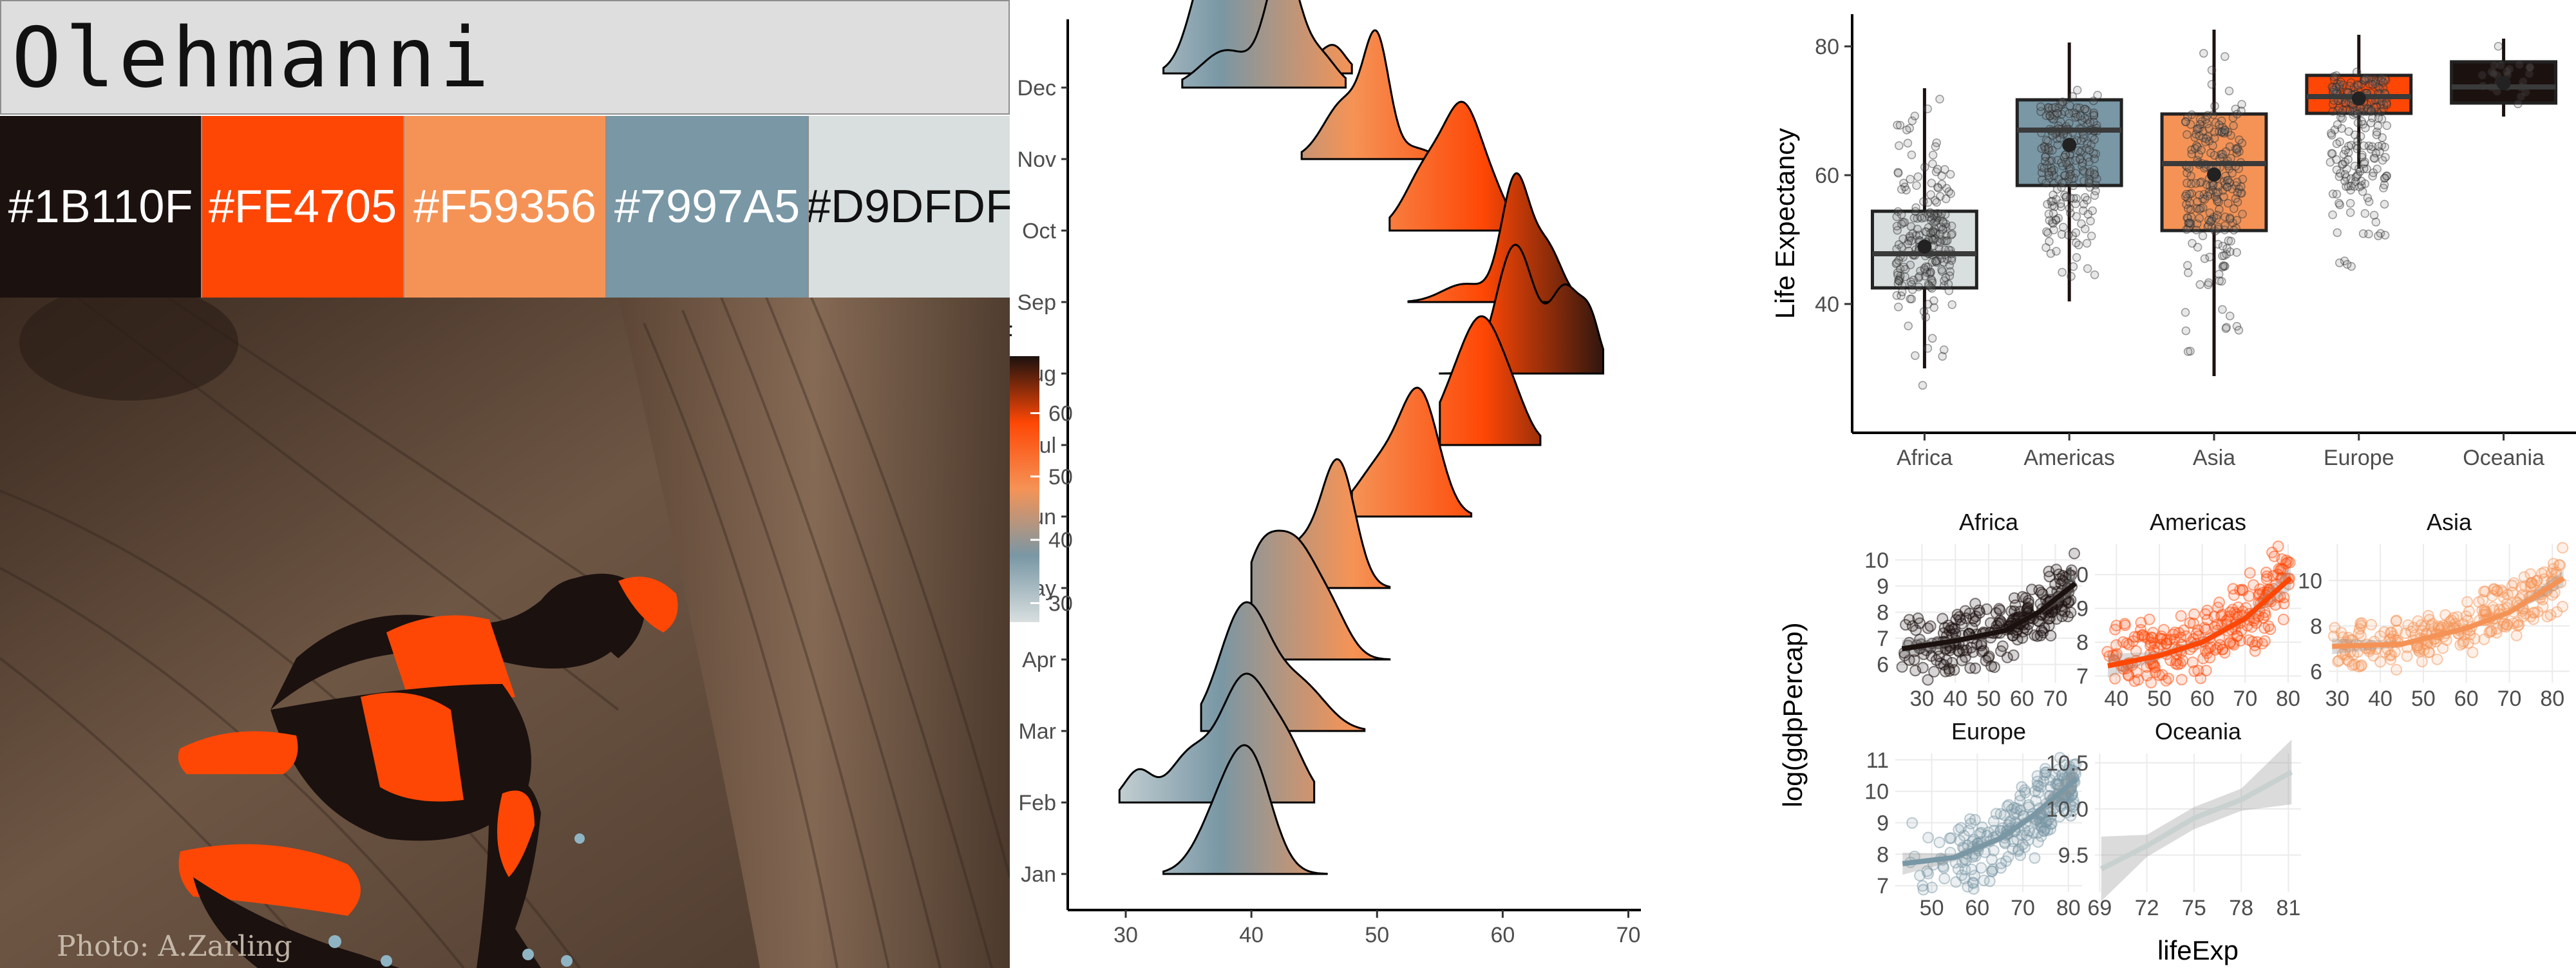 The width and height of the screenshot is (2576, 968). What do you see at coordinates (505, 207) in the screenshot?
I see `color-swatches: #1B110F #FE4705 #F59356 #7997A5 #D9DFDF` at bounding box center [505, 207].